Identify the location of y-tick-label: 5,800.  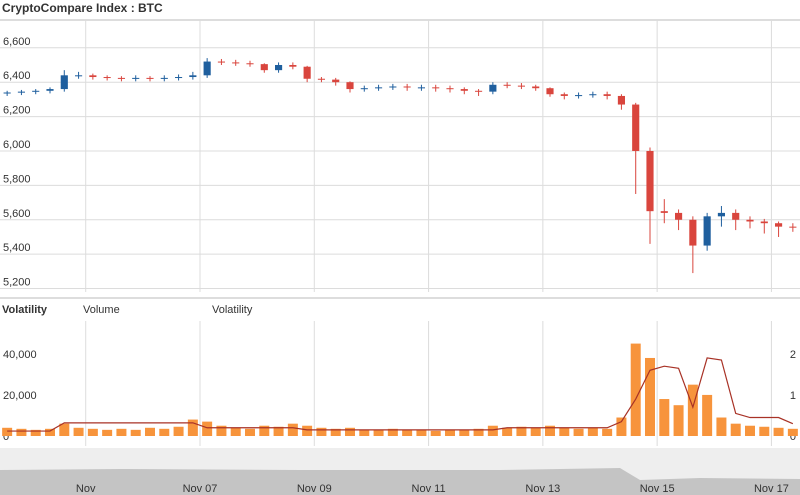
(17, 179).